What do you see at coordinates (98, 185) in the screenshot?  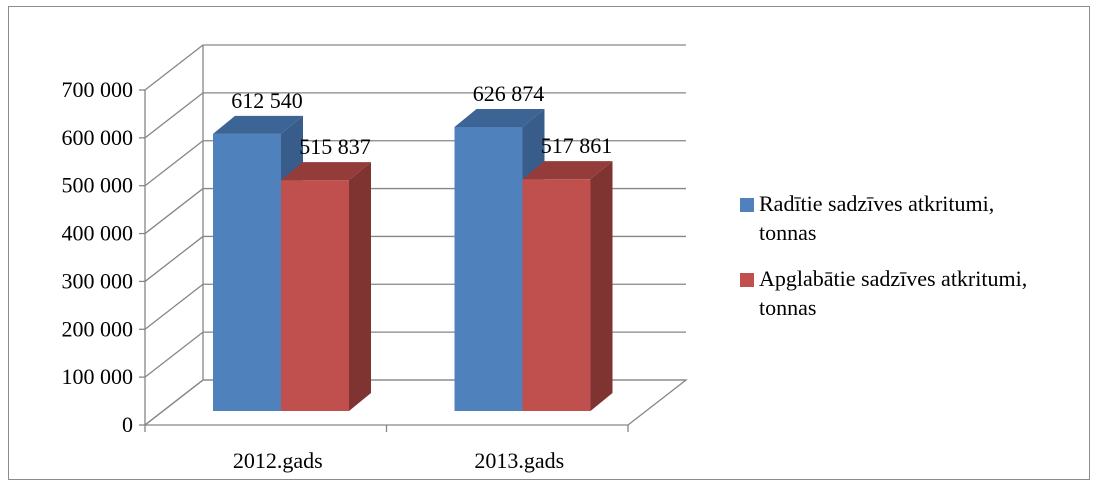 I see `y-tick-label: 500 000` at bounding box center [98, 185].